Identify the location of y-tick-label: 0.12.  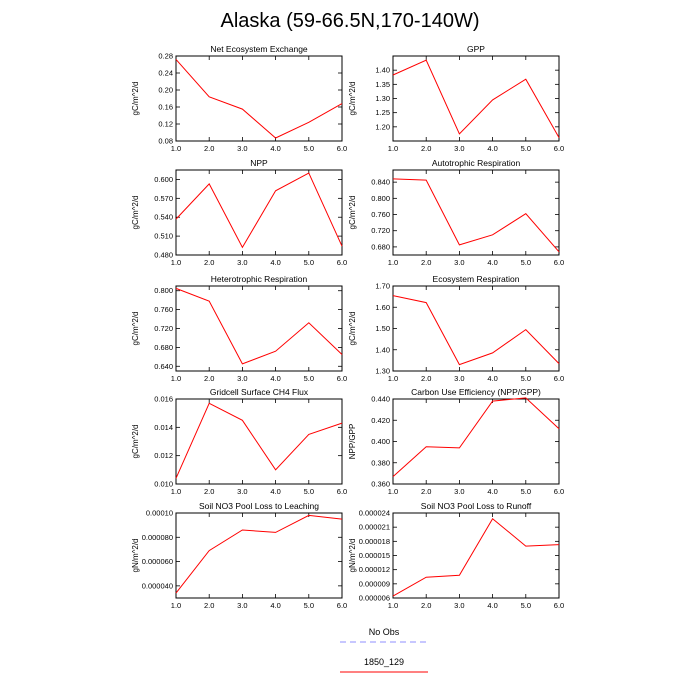
(165, 124).